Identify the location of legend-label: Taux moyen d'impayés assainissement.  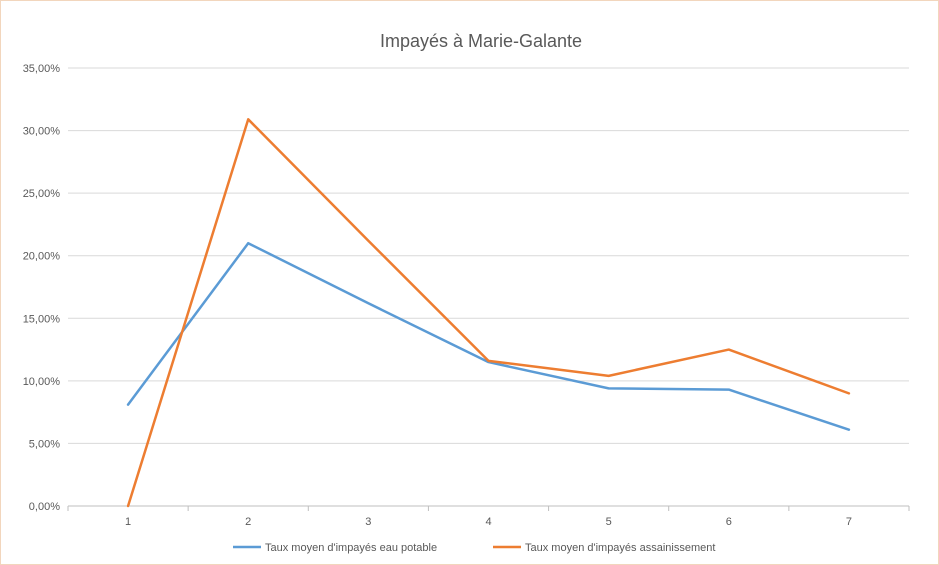
(620, 548).